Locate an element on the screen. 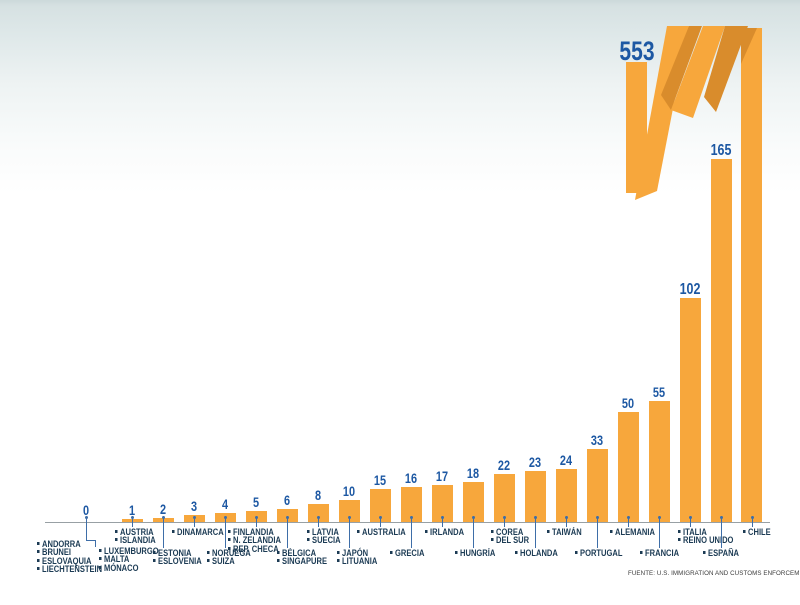  country-label: GRECIA is located at coordinates (407, 552).